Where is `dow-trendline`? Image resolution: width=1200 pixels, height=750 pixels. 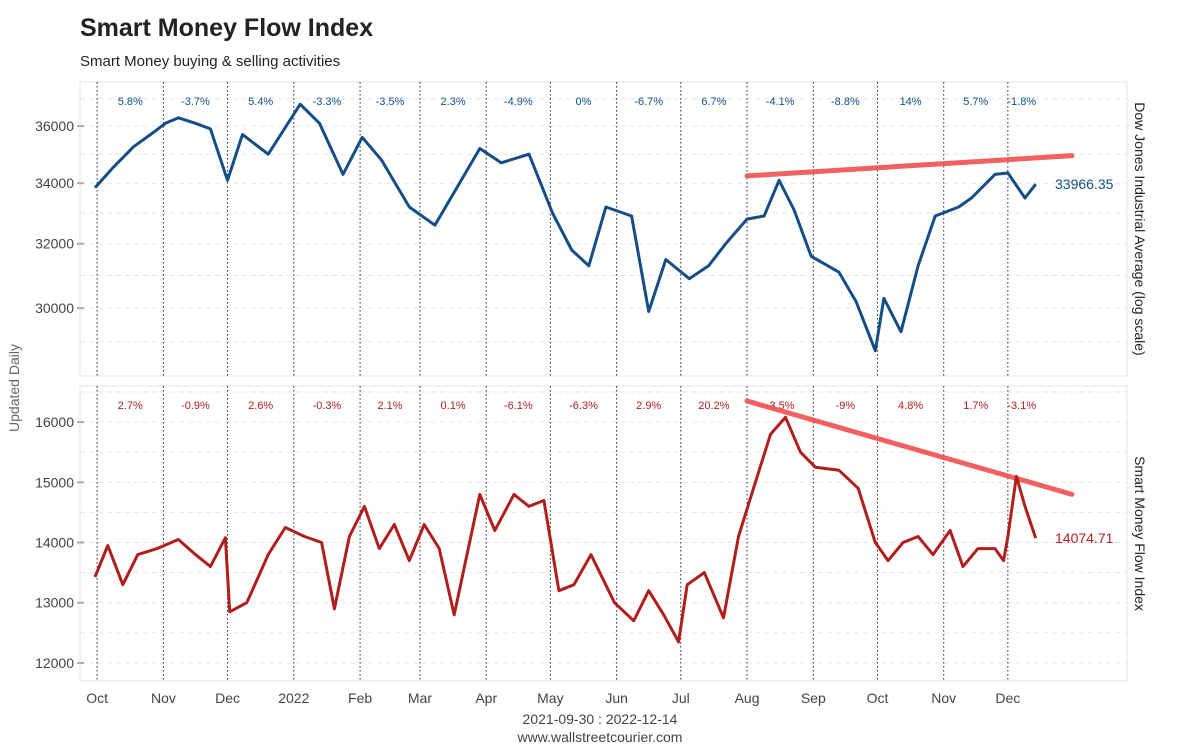
dow-trendline is located at coordinates (909, 166).